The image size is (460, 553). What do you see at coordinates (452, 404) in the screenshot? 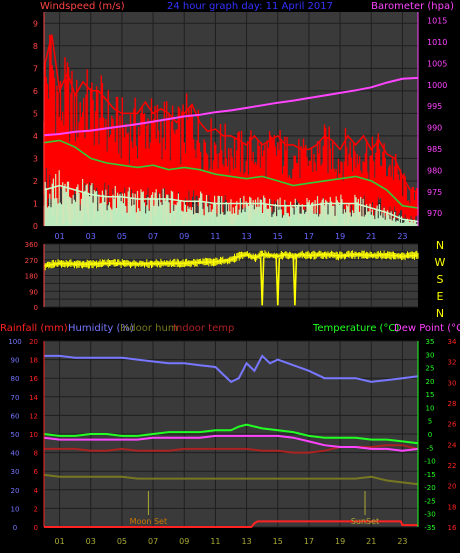
I see `indoor-temp-tick-label: 28` at bounding box center [452, 404].